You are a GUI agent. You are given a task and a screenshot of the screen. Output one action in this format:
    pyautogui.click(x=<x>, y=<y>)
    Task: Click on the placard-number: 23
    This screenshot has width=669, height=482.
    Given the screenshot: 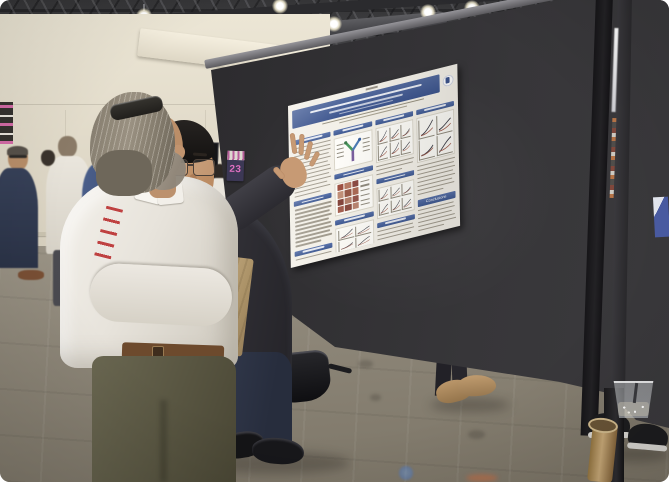 What is the action you would take?
    pyautogui.click(x=235, y=169)
    